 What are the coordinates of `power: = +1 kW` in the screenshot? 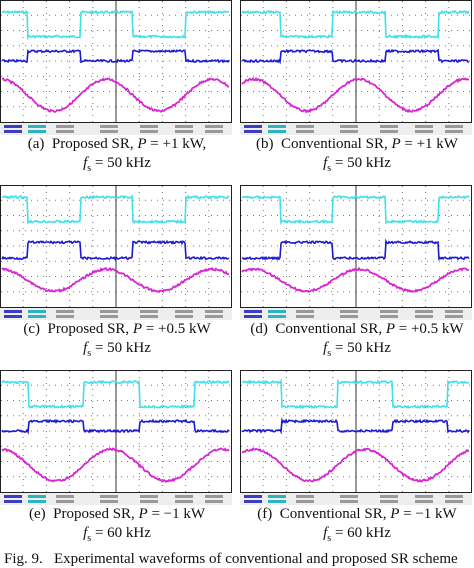 It's located at (431, 144).